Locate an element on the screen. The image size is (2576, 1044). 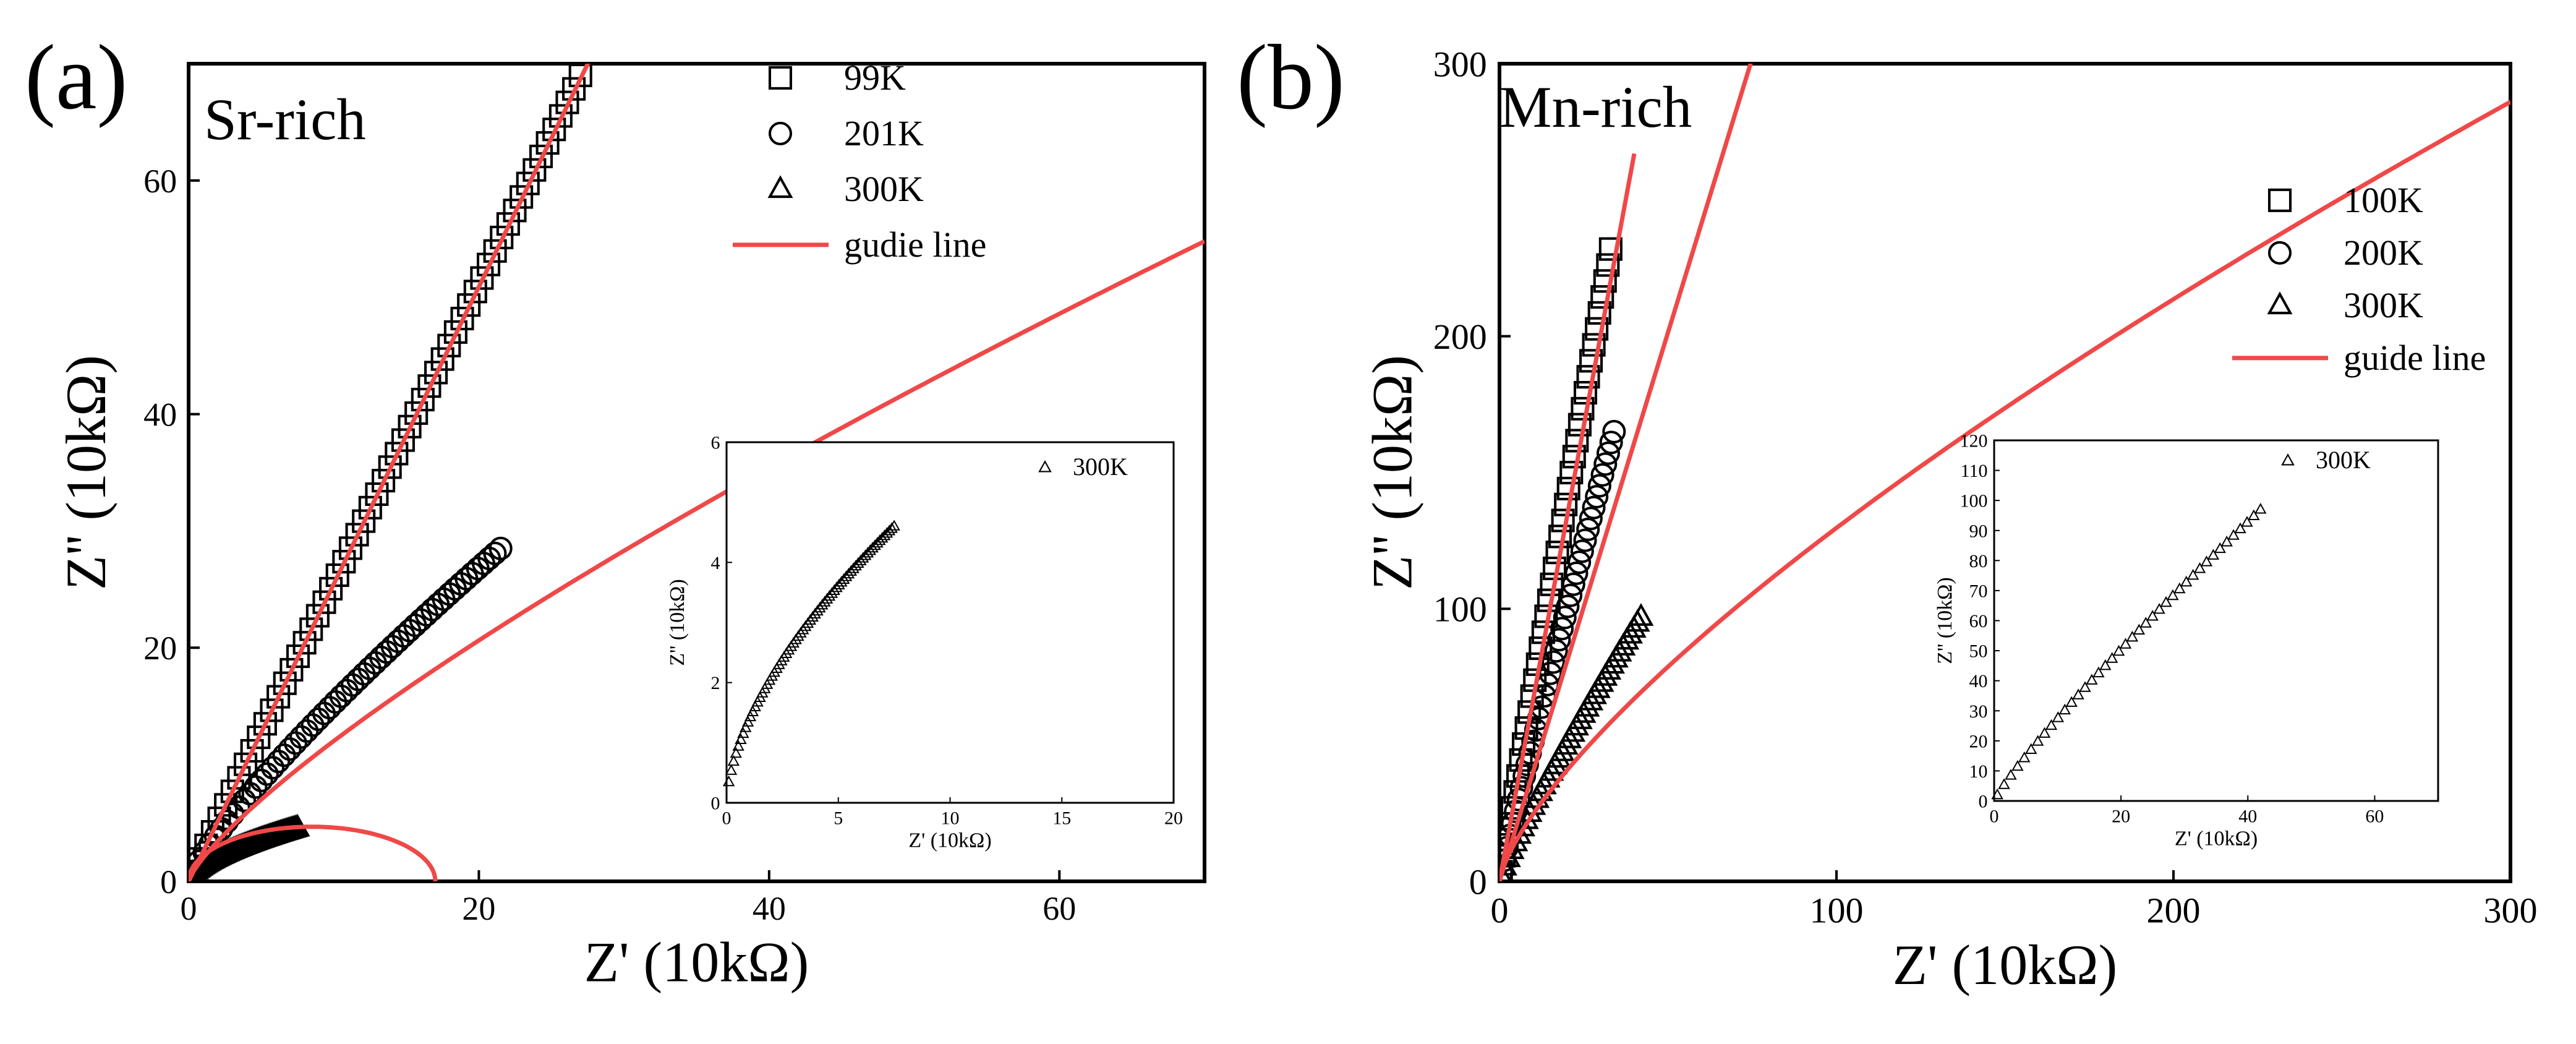
legend-label: gudie line is located at coordinates (915, 245).